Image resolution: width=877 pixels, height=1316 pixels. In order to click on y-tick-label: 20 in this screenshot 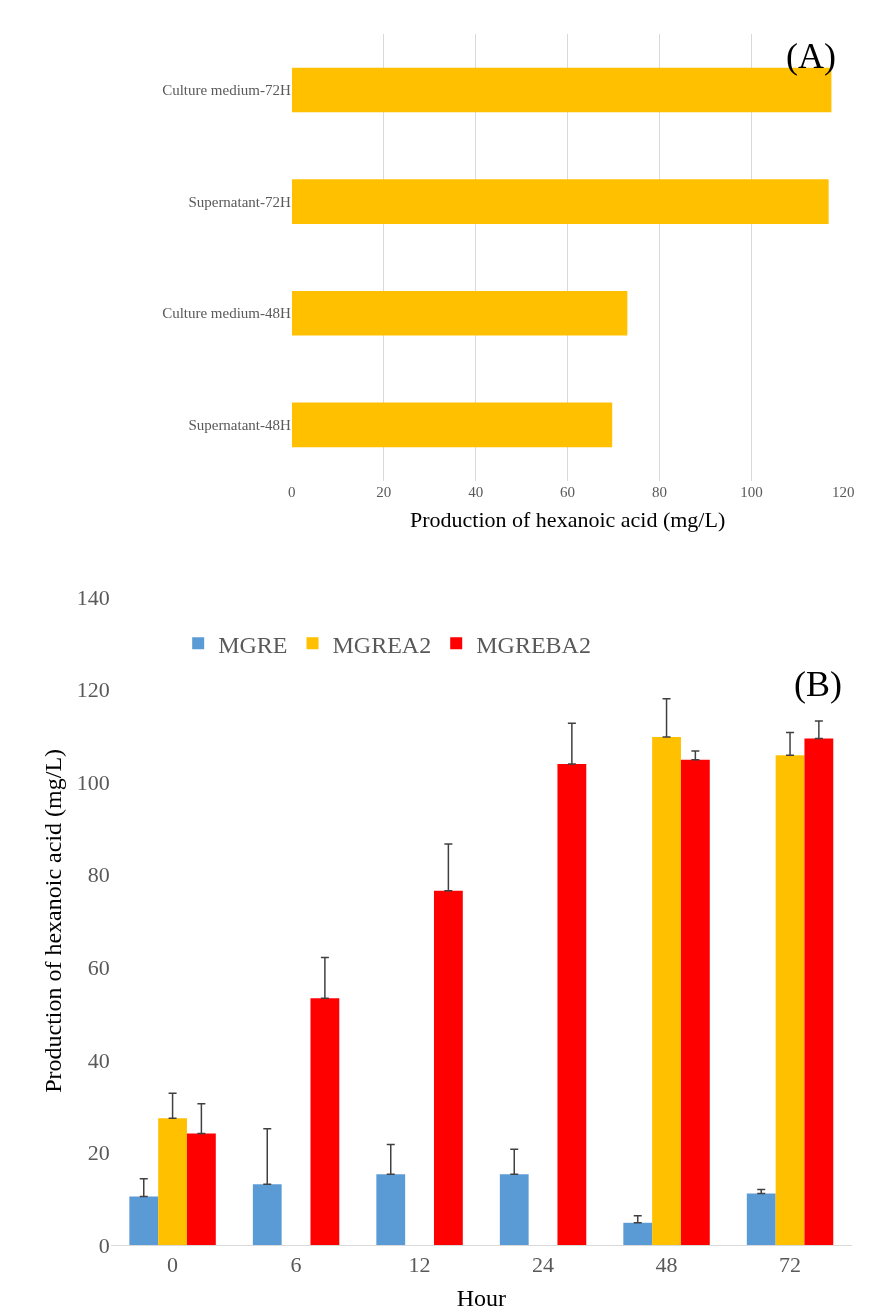, I will do `click(98, 1153)`.